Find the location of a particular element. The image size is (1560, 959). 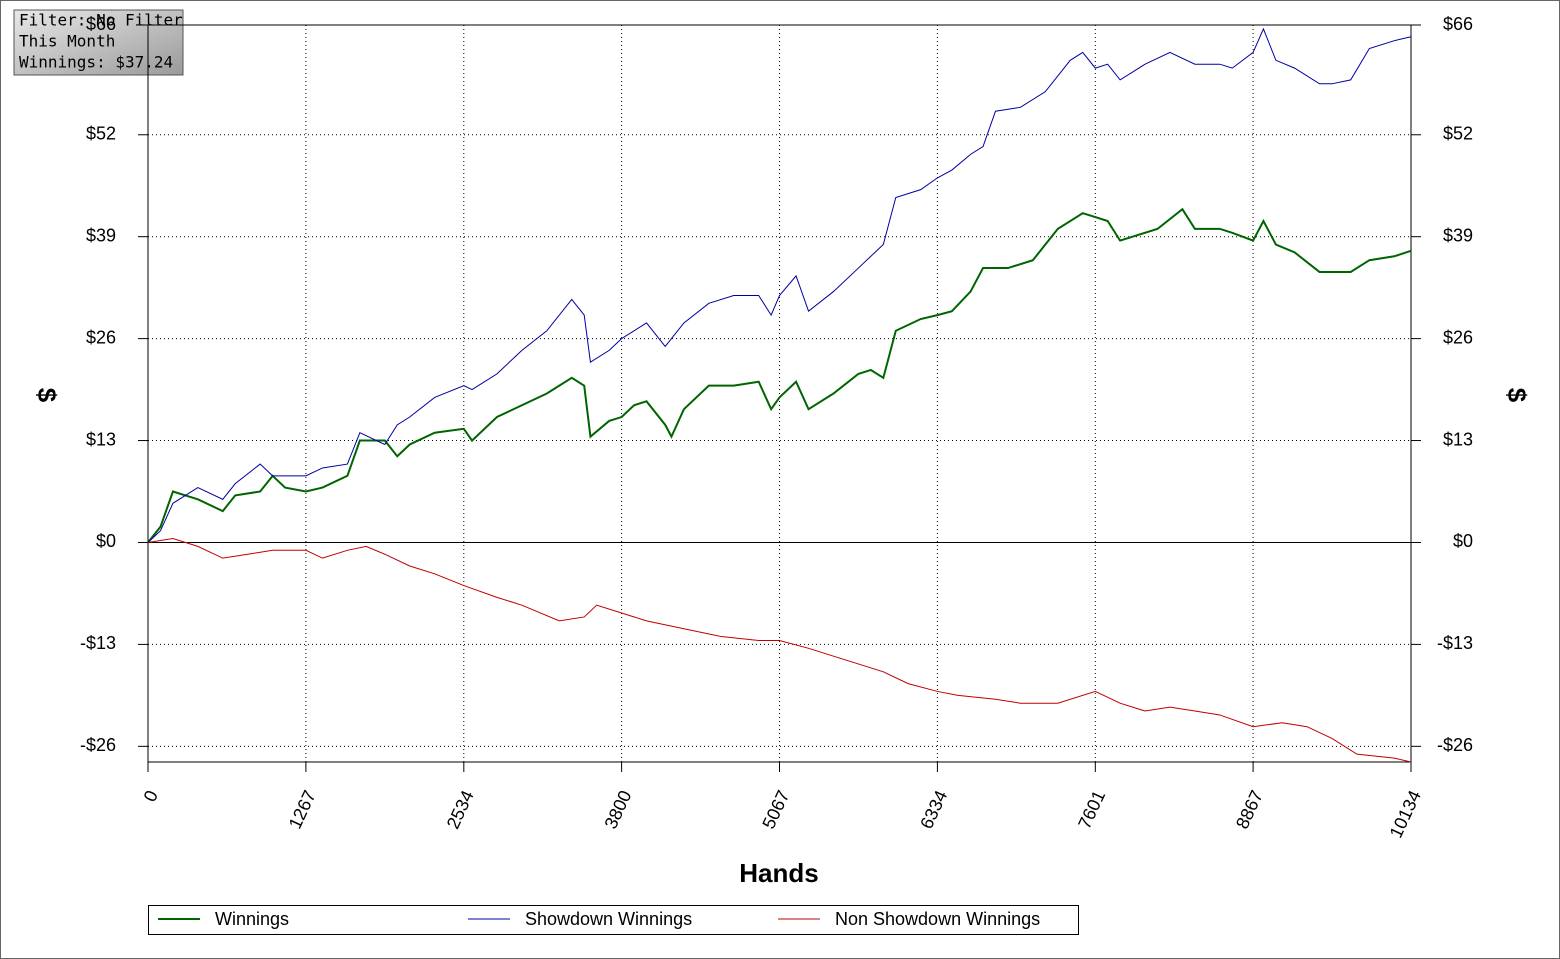

y2-tick-label: $26 is located at coordinates (1458, 337).